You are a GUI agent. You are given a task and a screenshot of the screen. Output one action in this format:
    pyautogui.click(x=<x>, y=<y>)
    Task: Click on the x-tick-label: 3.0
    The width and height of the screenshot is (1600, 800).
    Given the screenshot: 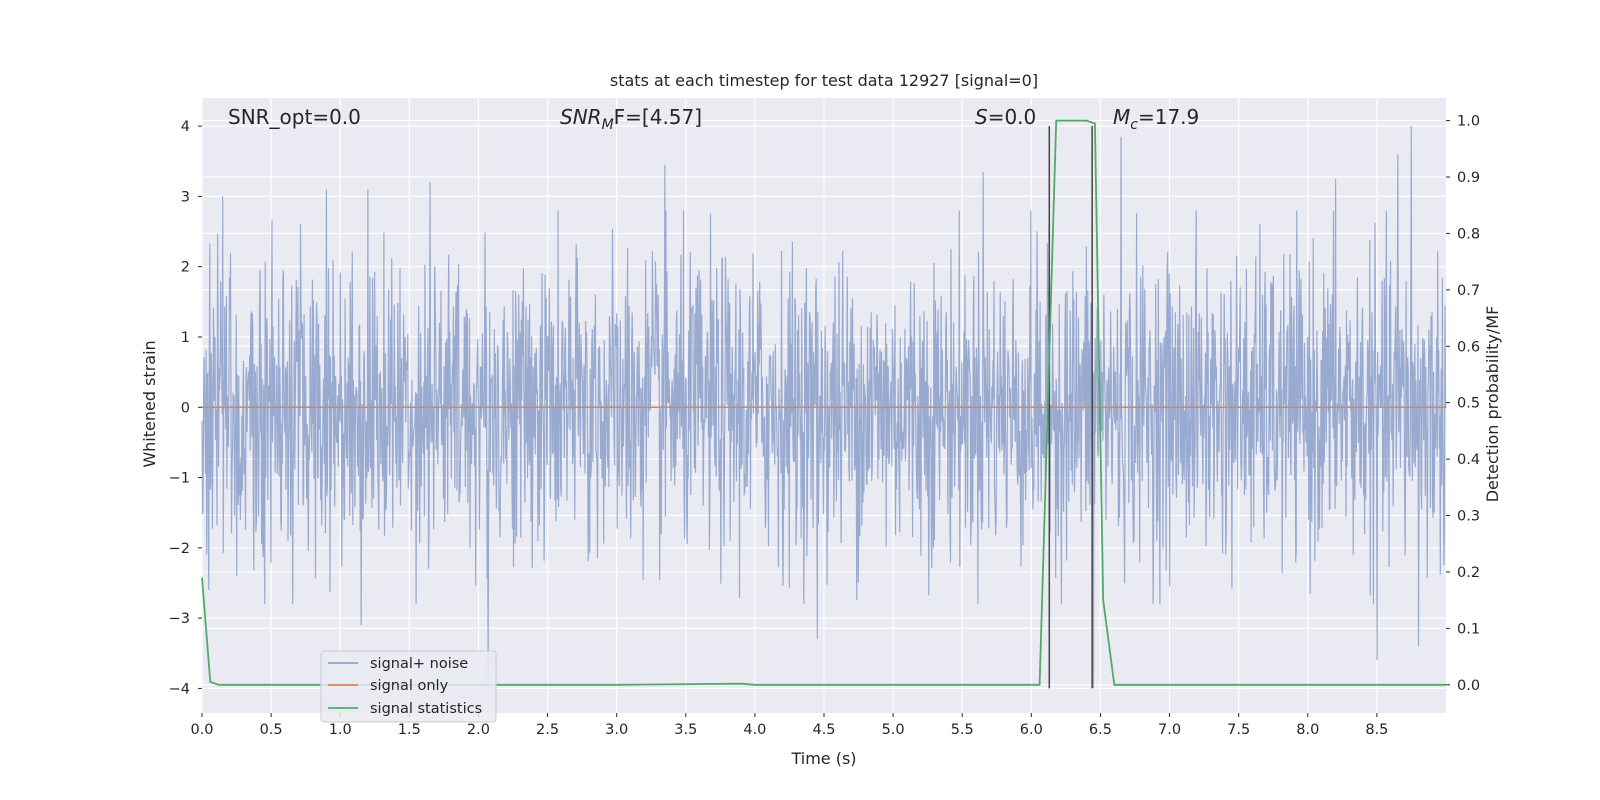 What is the action you would take?
    pyautogui.click(x=616, y=730)
    